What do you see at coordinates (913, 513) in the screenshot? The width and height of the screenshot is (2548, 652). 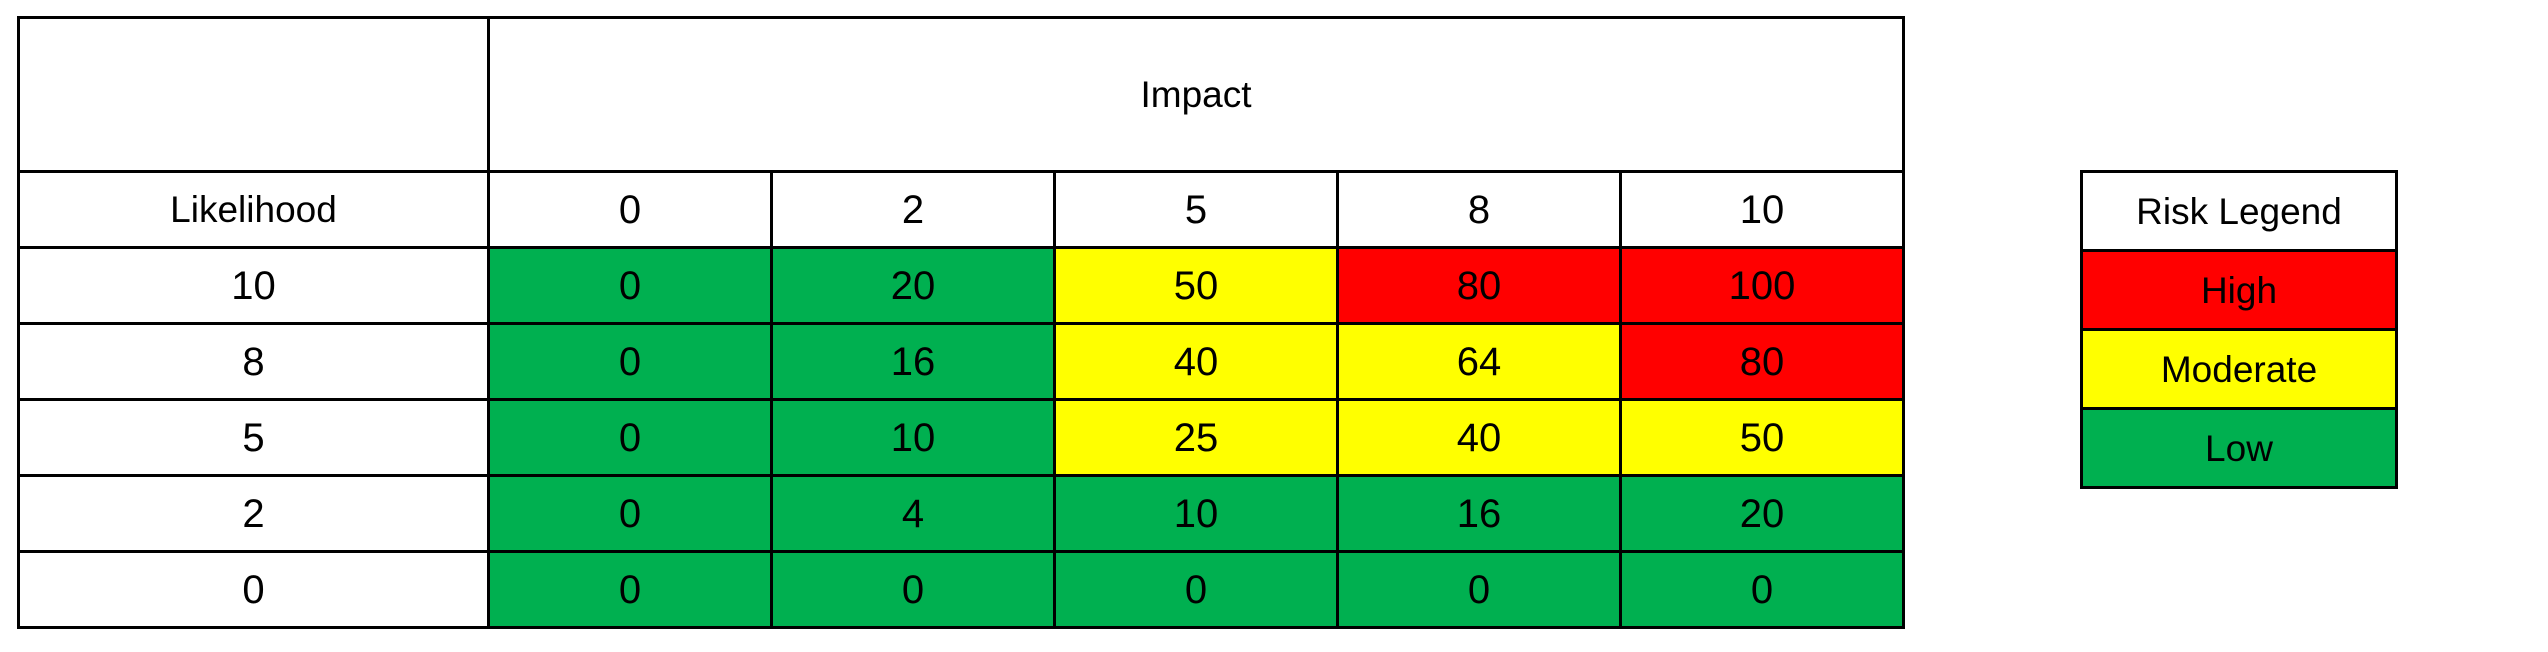 I see `risk-score-cell: 4` at bounding box center [913, 513].